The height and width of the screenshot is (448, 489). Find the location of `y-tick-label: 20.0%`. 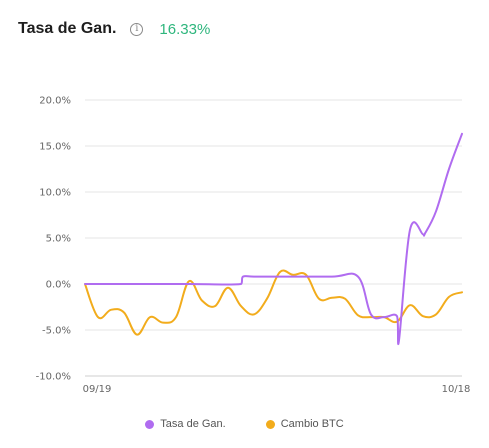

y-tick-label: 20.0% is located at coordinates (55, 101).